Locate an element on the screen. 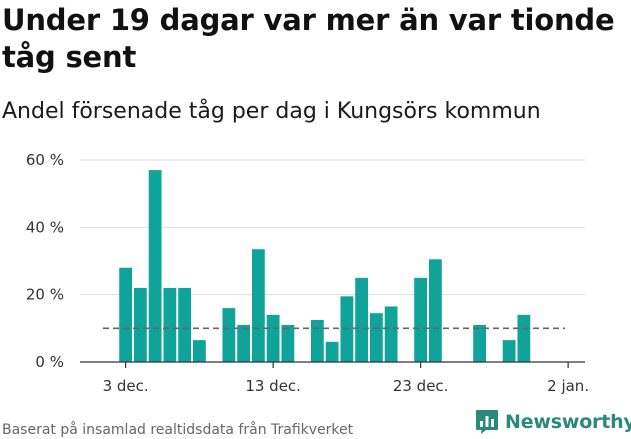 The width and height of the screenshot is (631, 439). x-tick-label: 3 dec. is located at coordinates (126, 386).